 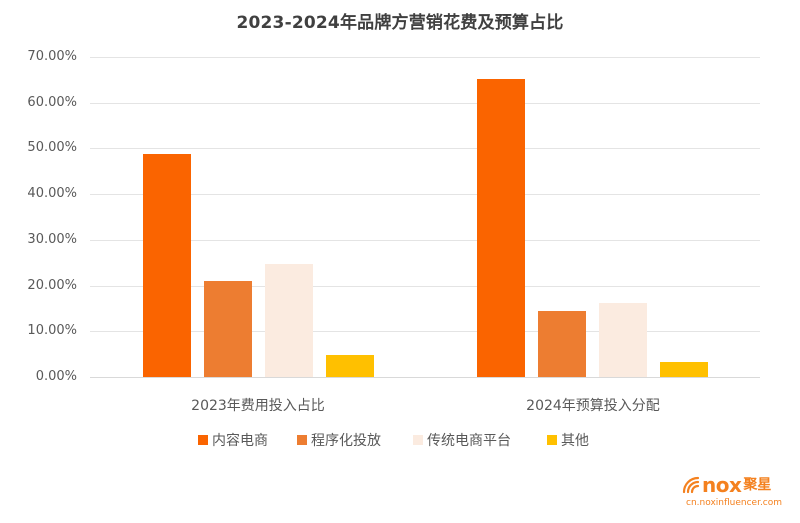 What do you see at coordinates (691, 485) in the screenshot?
I see `signal-wave-icon` at bounding box center [691, 485].